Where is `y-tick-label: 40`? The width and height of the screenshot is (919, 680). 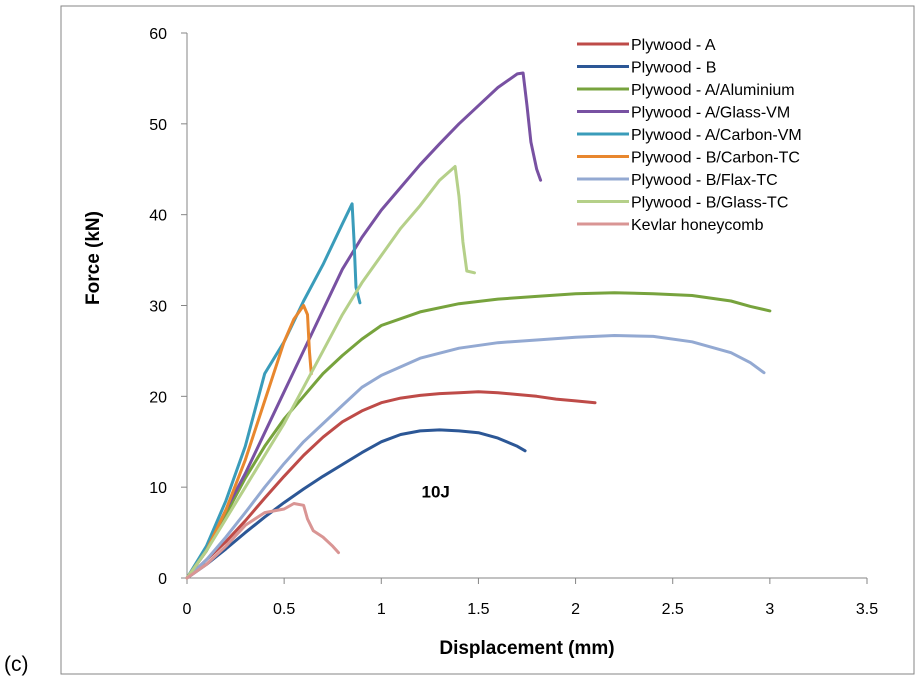
y-tick-label: 40 is located at coordinates (158, 216).